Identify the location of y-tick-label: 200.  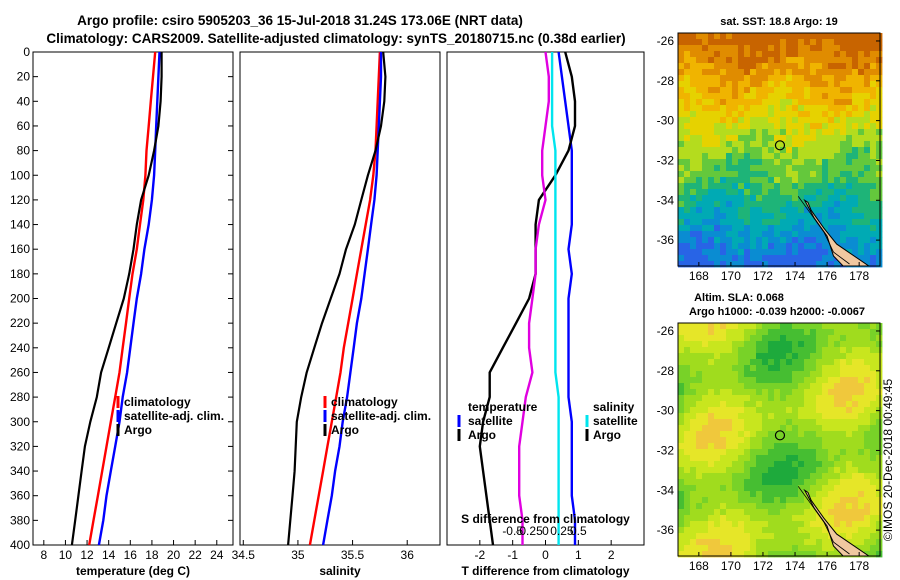
(20, 299).